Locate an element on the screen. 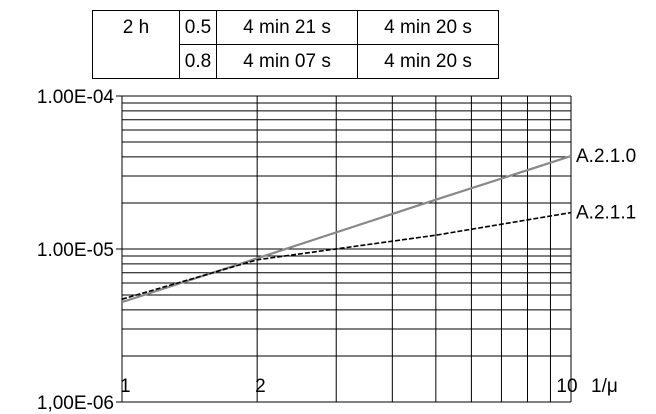  y-tick-label: 1,00E-06 is located at coordinates (75, 403).